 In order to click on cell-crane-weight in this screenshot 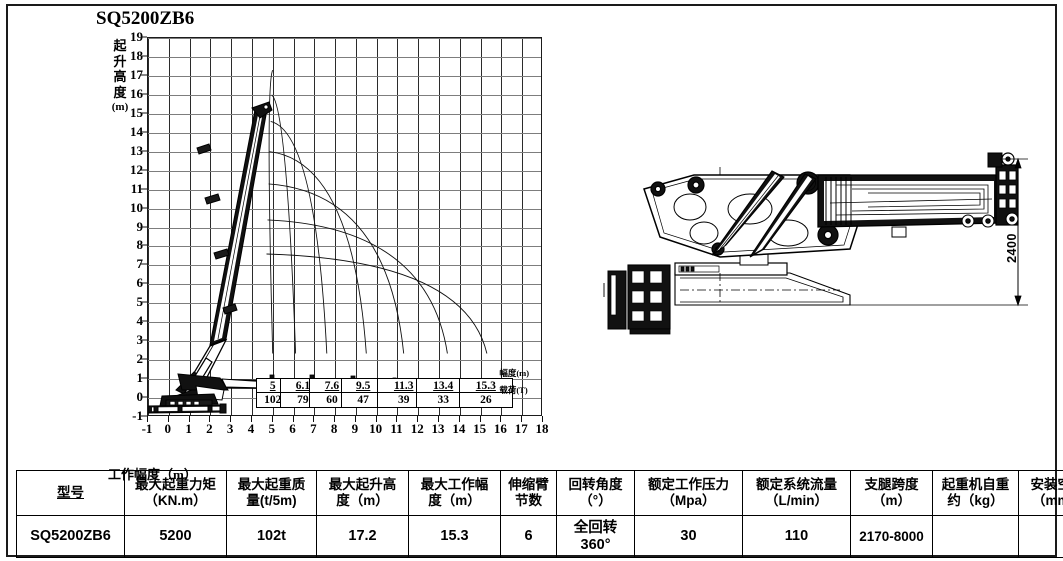, I will do `click(975, 536)`.